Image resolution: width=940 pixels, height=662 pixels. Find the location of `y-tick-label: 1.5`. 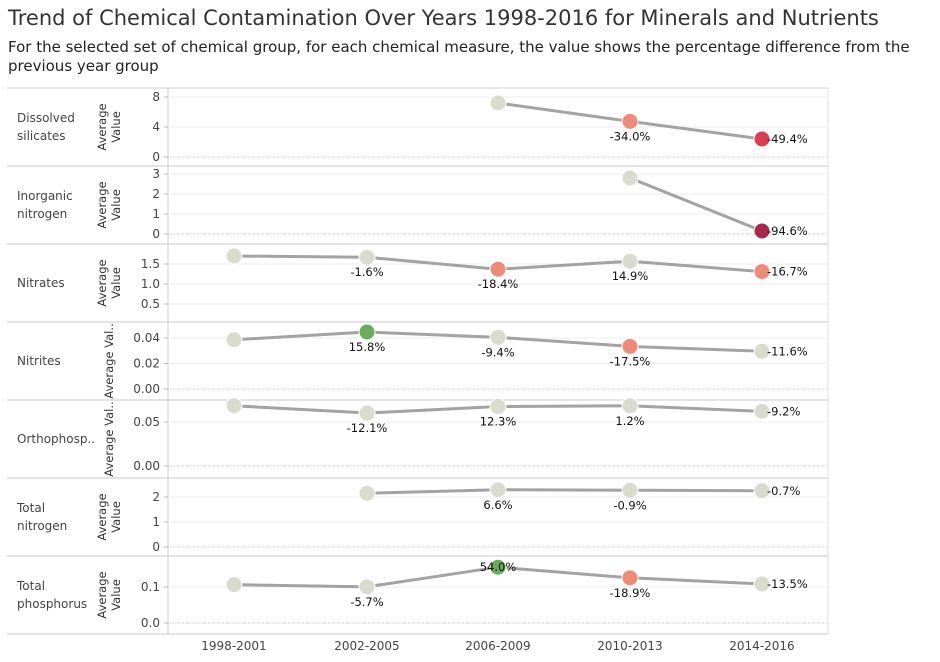

y-tick-label: 1.5 is located at coordinates (150, 264).